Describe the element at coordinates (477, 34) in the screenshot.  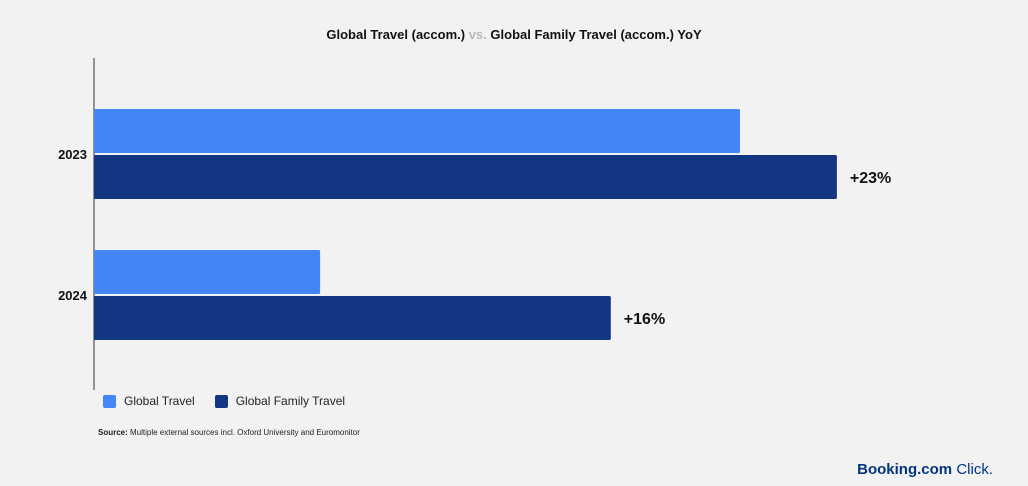
I see `title-vs: vs.` at that location.